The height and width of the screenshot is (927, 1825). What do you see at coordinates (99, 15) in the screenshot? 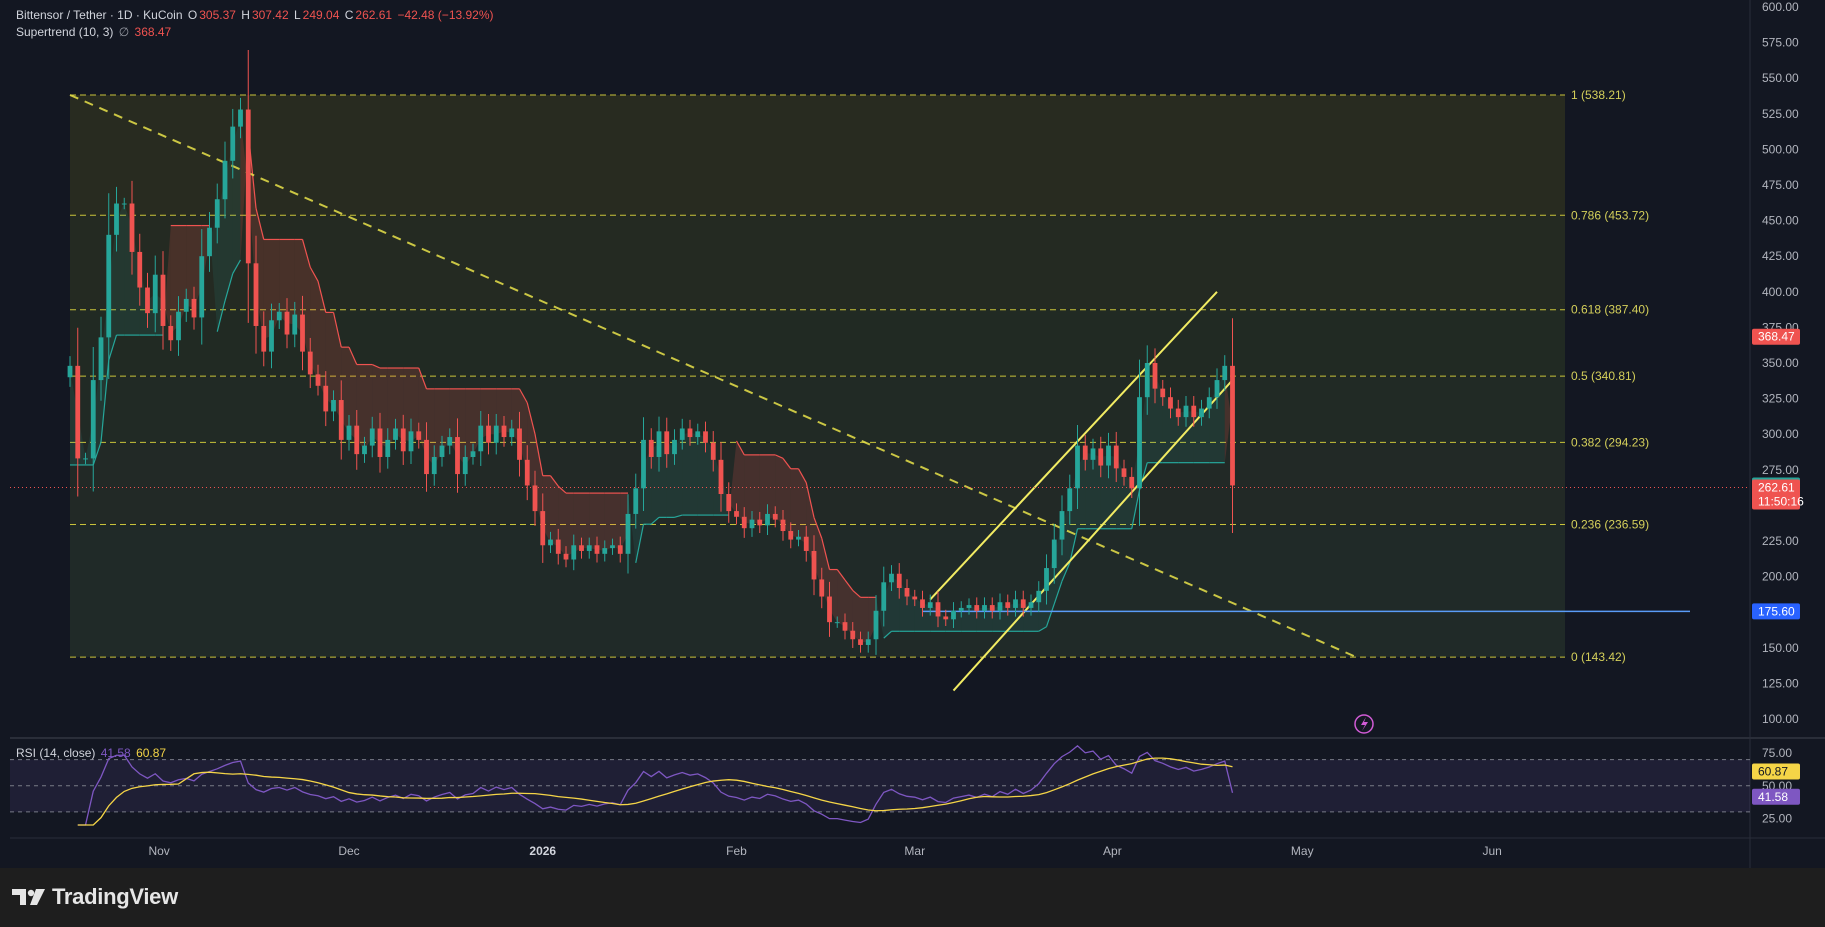
I see `symbol-name: Bittensor / Tether · 1D · KuCoin` at bounding box center [99, 15].